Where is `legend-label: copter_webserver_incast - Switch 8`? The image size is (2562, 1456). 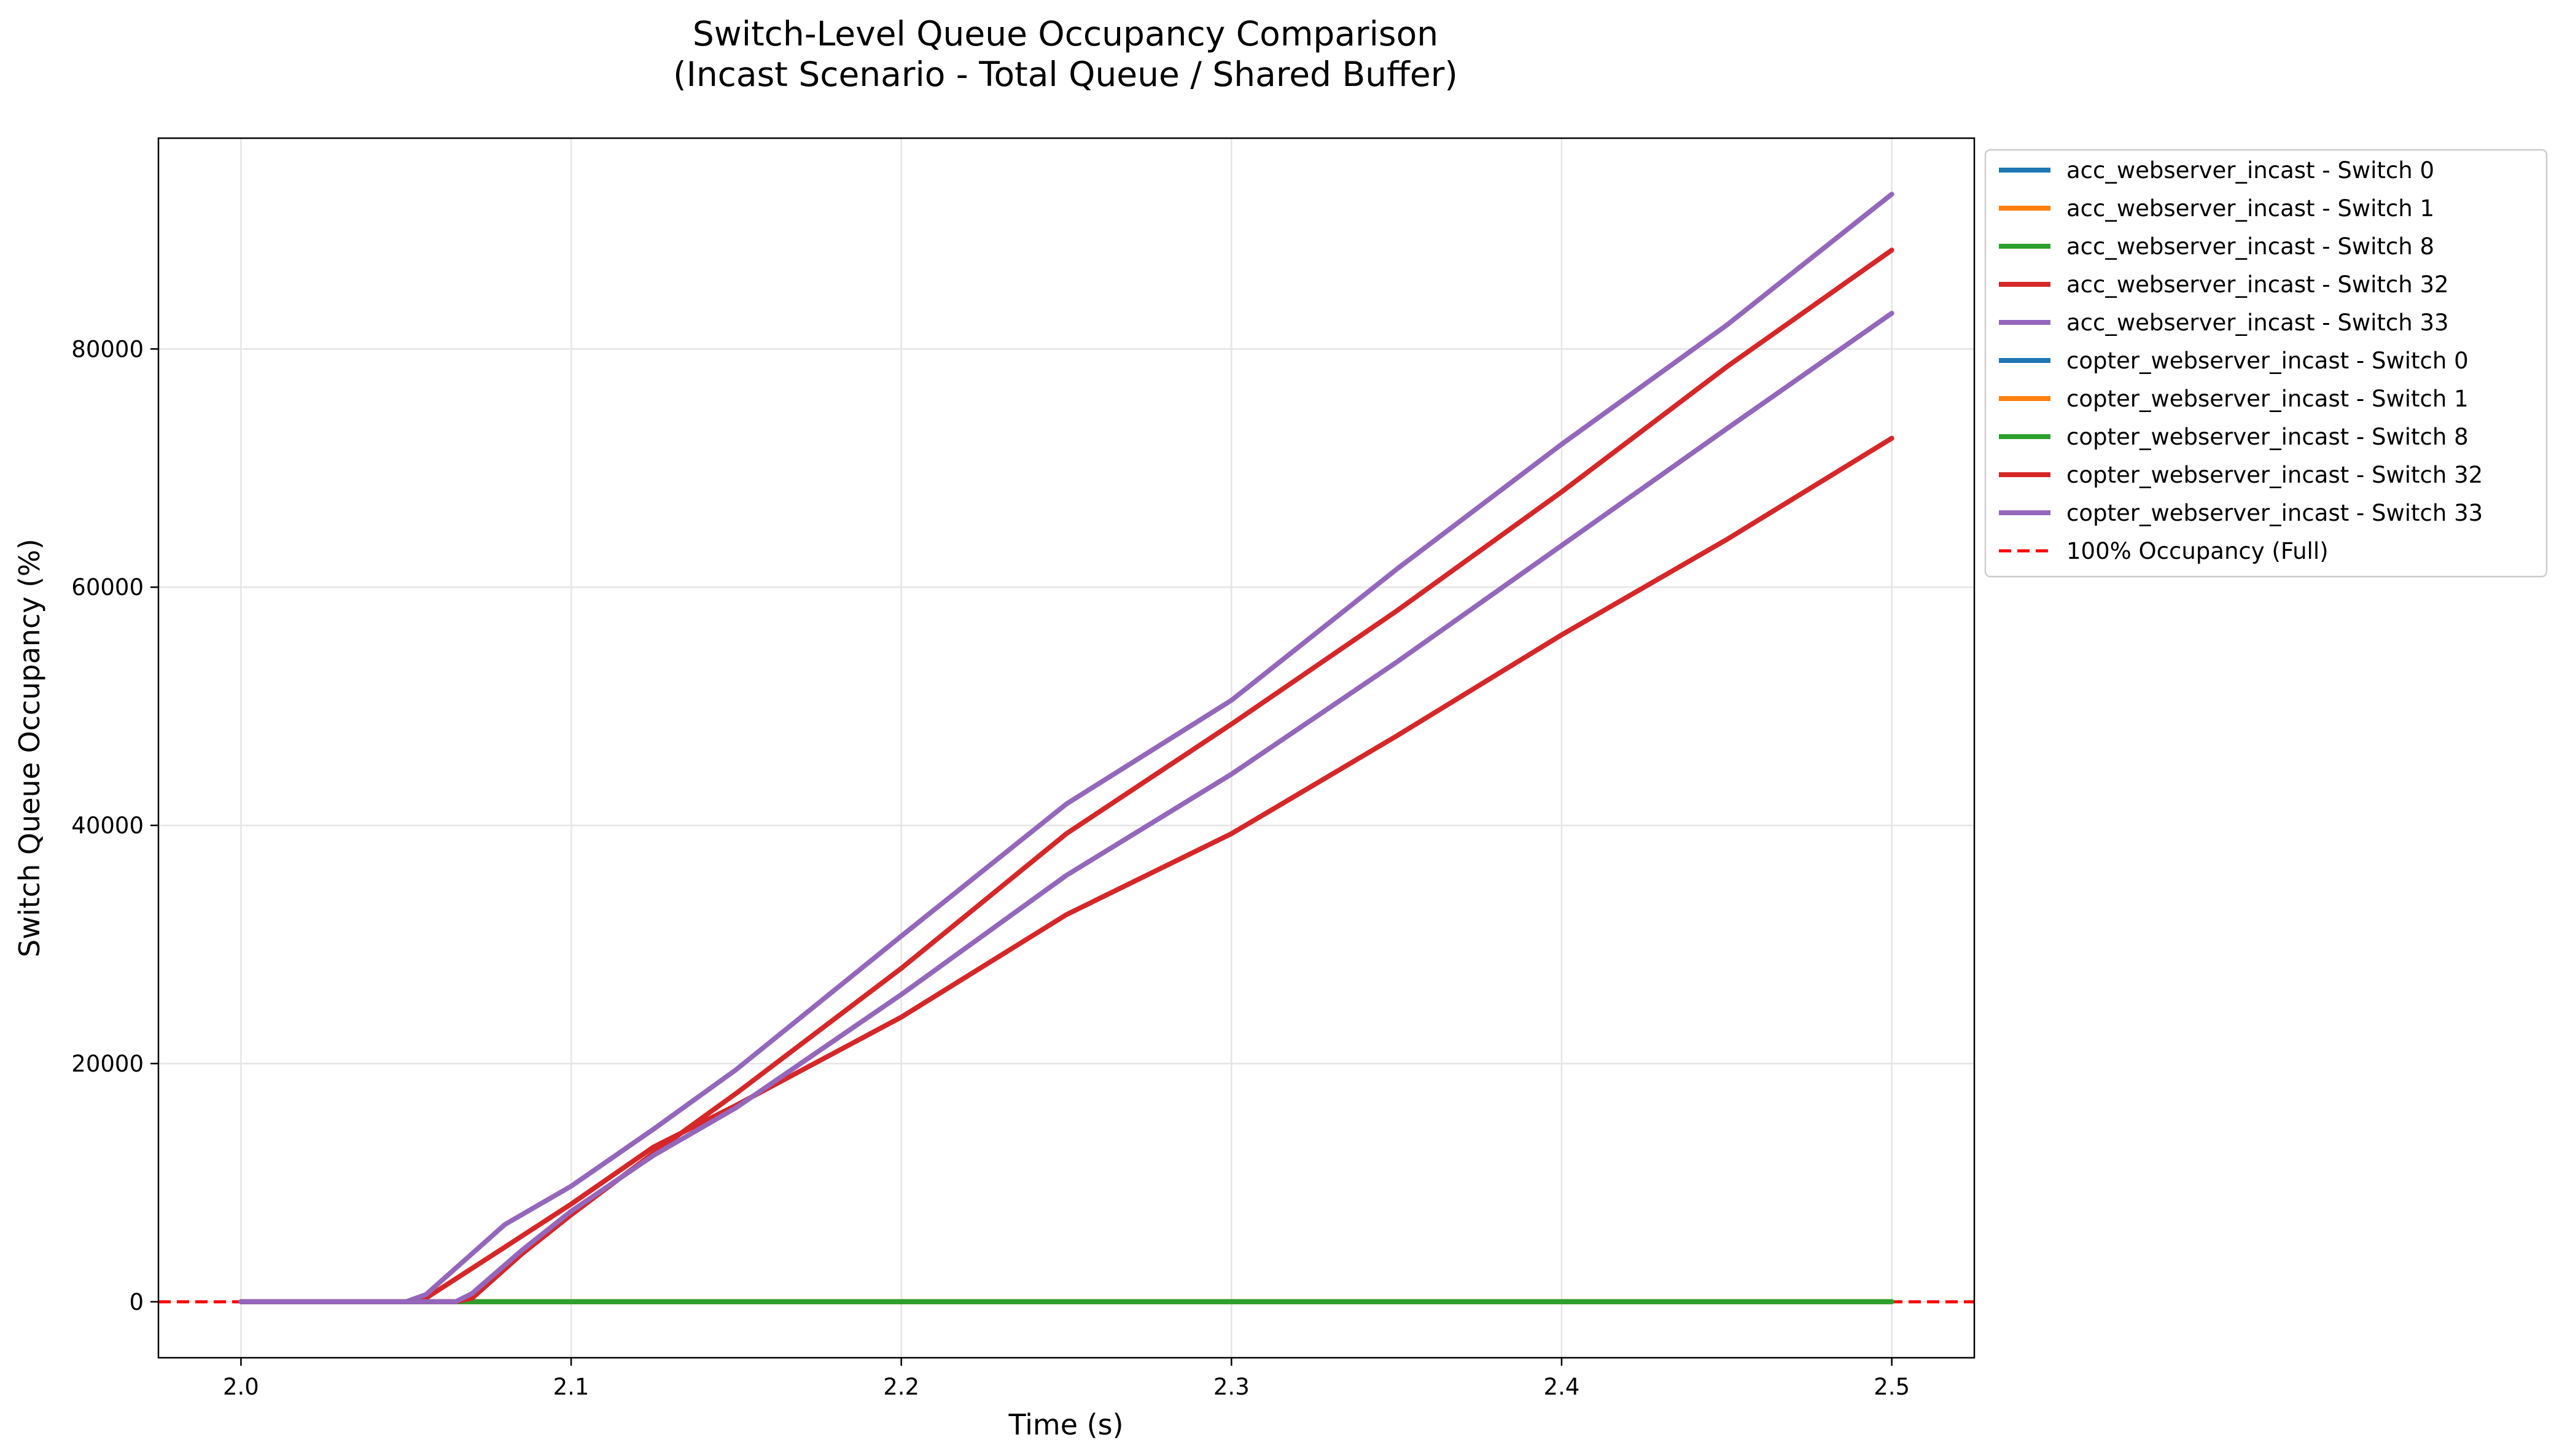
legend-label: copter_webserver_incast - Switch 8 is located at coordinates (2267, 437).